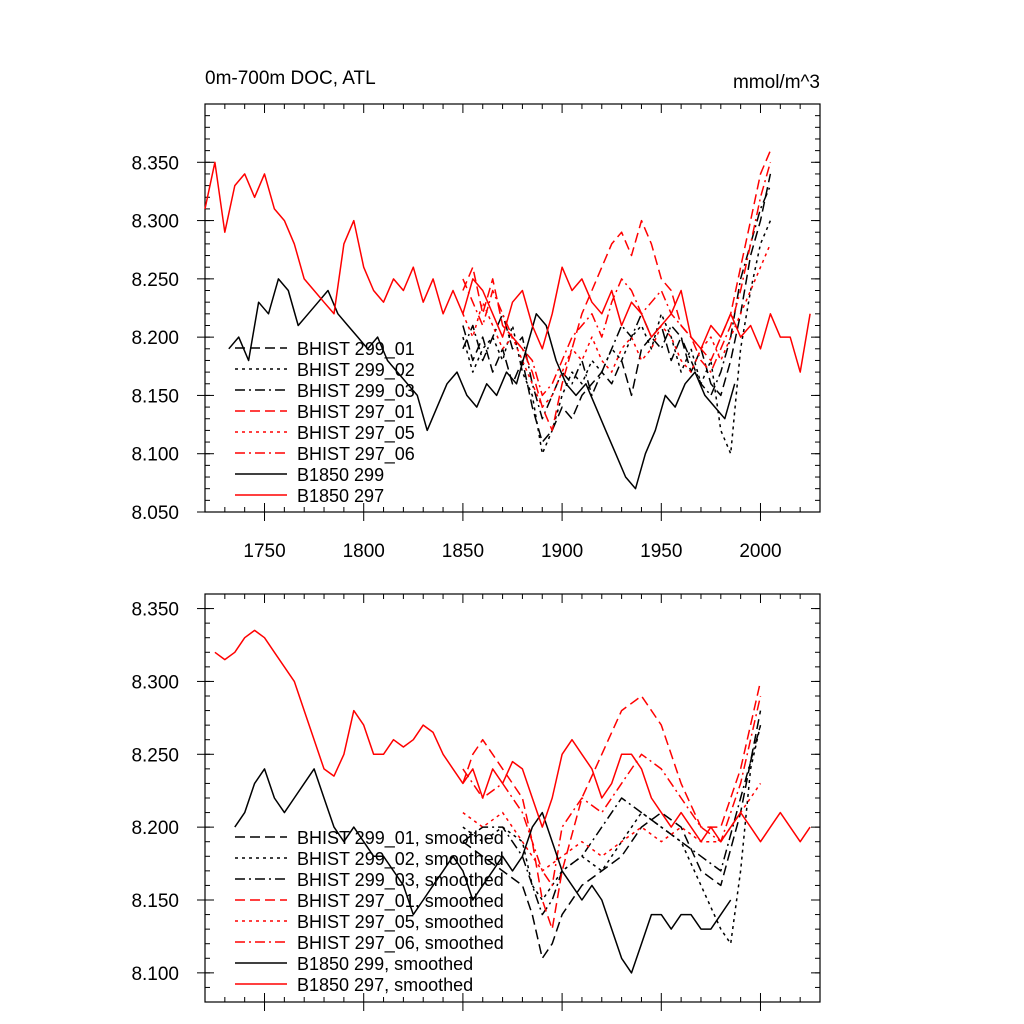  Describe the element at coordinates (356, 433) in the screenshot. I see `legend-label: BHIST 297_05` at that location.